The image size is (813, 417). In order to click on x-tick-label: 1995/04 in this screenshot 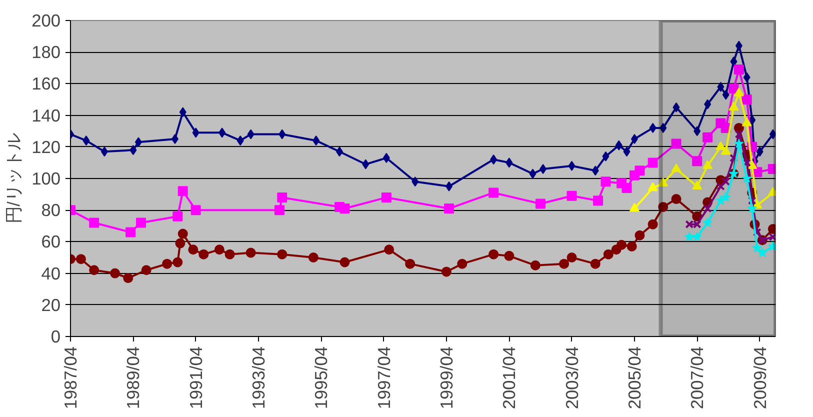, I will do `click(321, 378)`.